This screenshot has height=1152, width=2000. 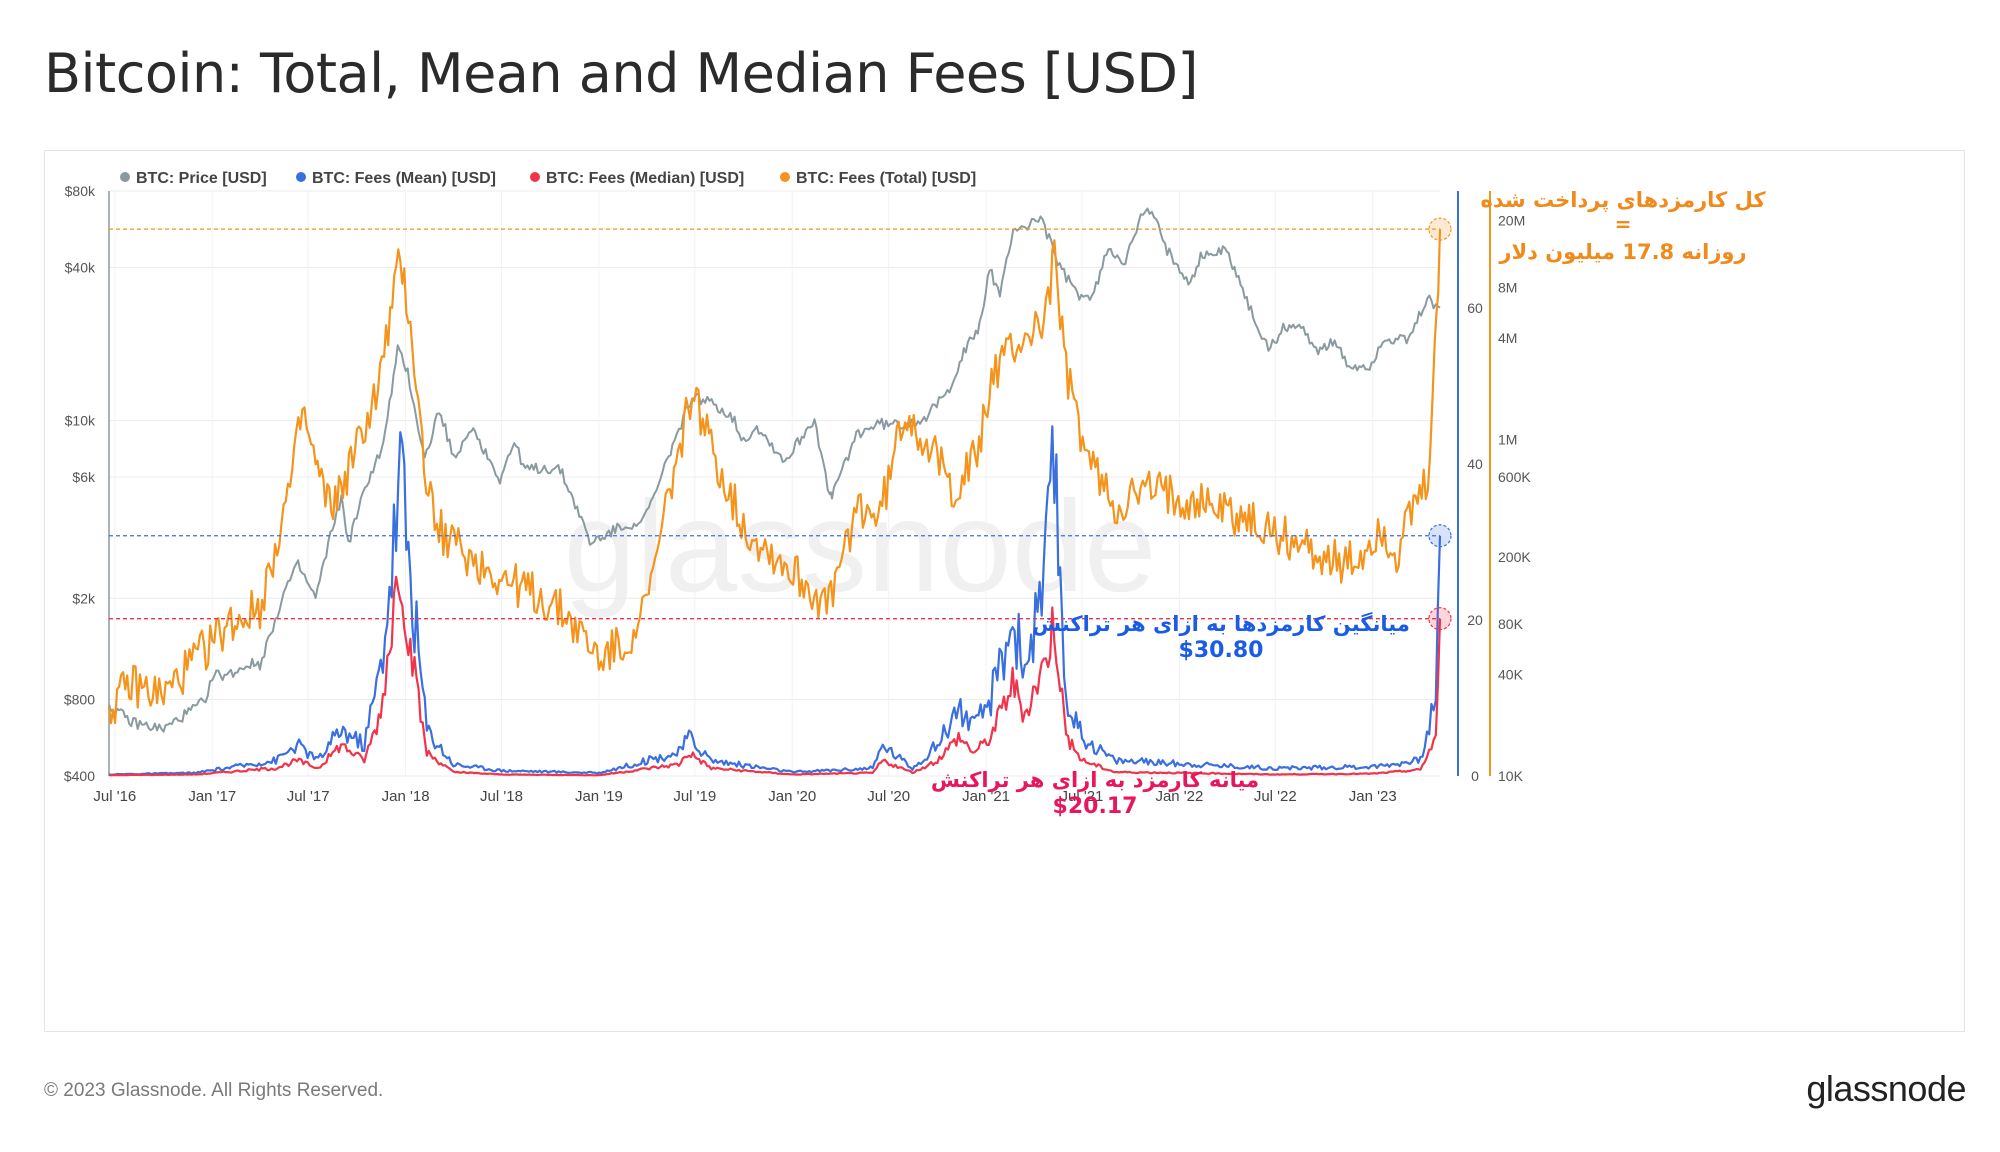 I want to click on annotation-total-line2: روزانه 17.8 میلیون دلار, so click(x=1622, y=252).